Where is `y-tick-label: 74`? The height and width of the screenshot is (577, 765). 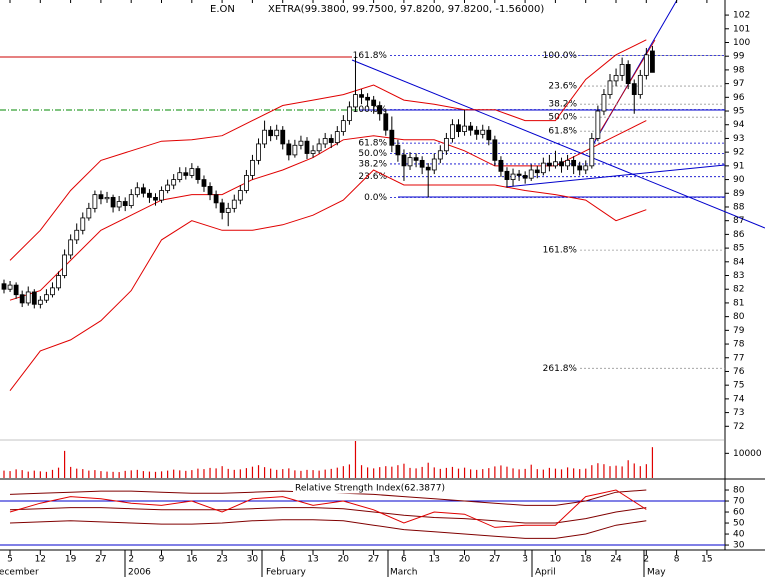 y-tick-label: 74 is located at coordinates (739, 399).